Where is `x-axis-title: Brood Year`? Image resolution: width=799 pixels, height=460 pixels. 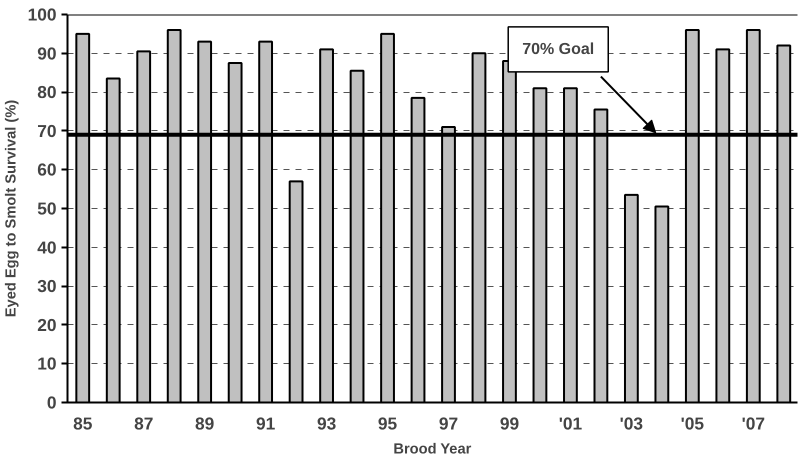 x-axis-title: Brood Year is located at coordinates (432, 450).